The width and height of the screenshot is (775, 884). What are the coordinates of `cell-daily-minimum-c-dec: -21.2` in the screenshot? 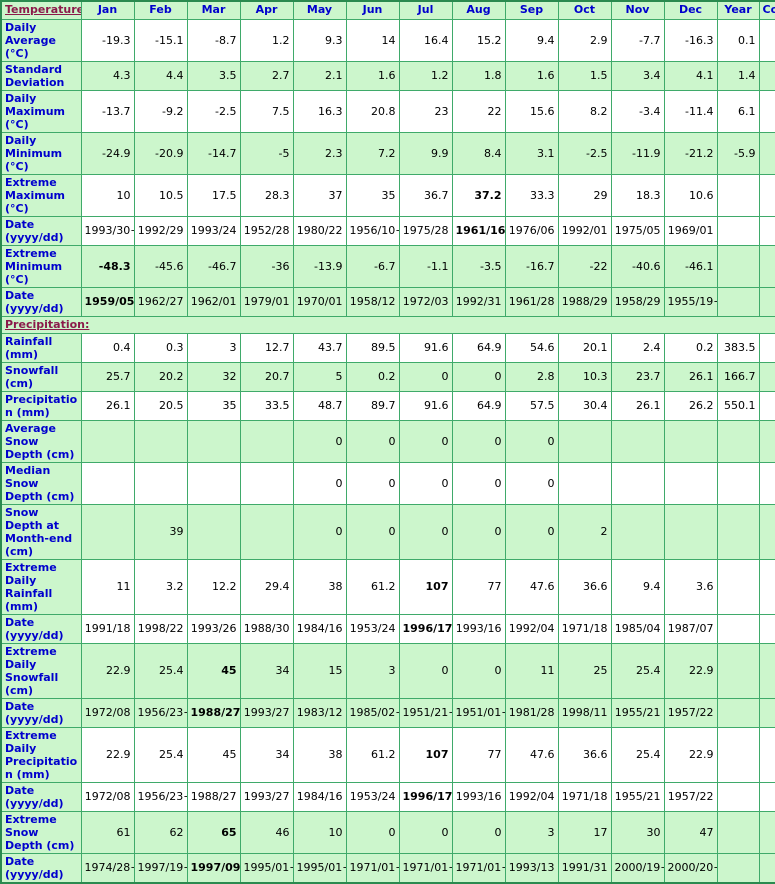 It's located at (690, 153).